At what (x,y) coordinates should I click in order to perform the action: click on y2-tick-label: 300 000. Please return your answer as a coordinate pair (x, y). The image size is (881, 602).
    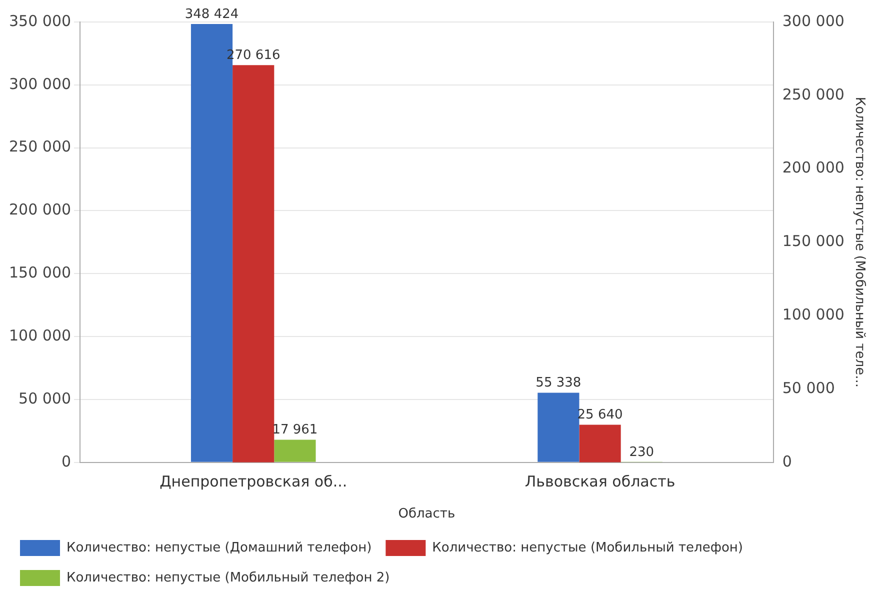
    Looking at the image, I should click on (813, 21).